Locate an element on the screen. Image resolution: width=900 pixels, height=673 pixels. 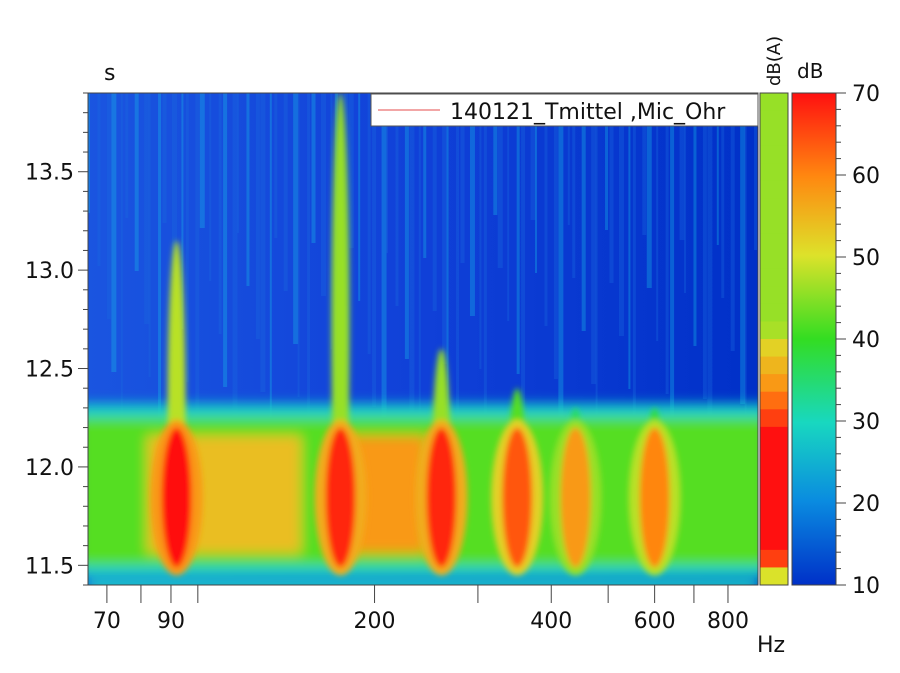
x-tick-label: 400 is located at coordinates (551, 621).